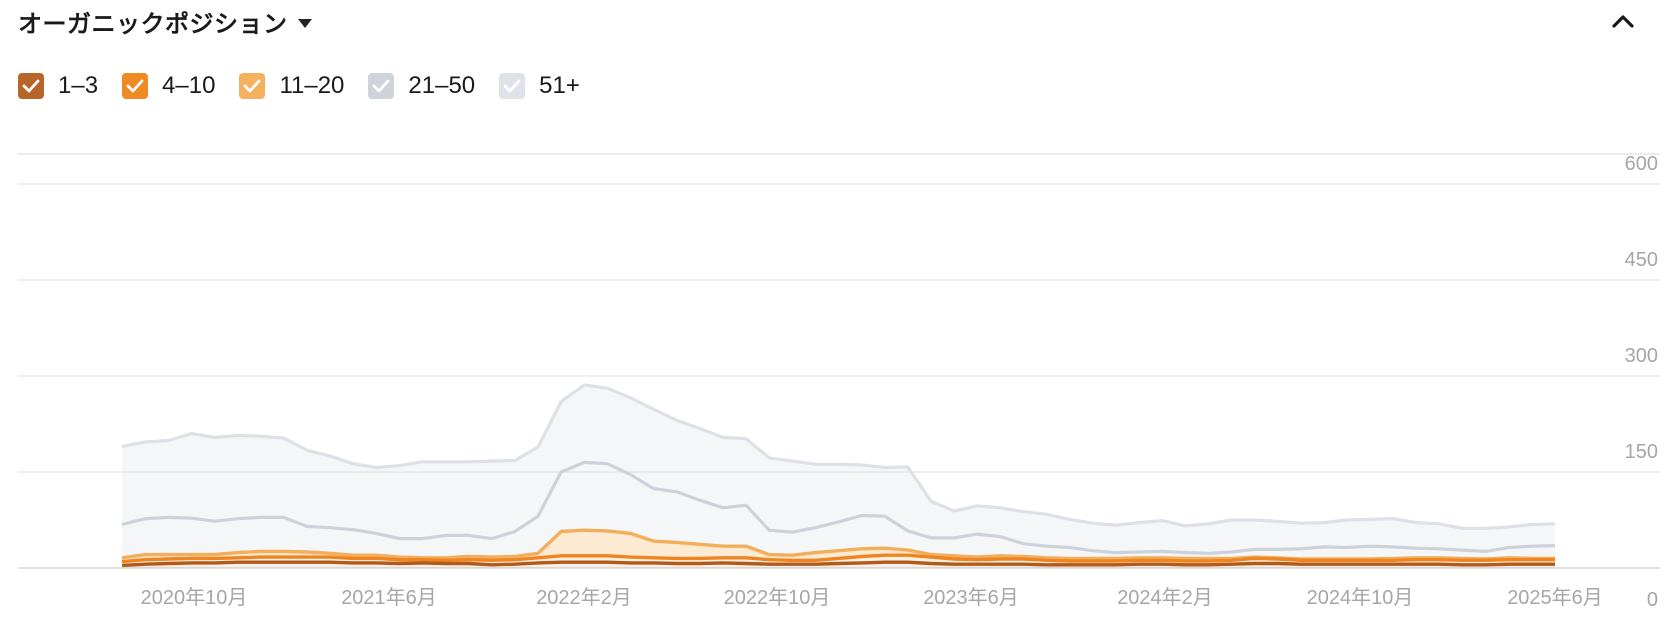  I want to click on x-tick-label: 2021年6月, so click(389, 597).